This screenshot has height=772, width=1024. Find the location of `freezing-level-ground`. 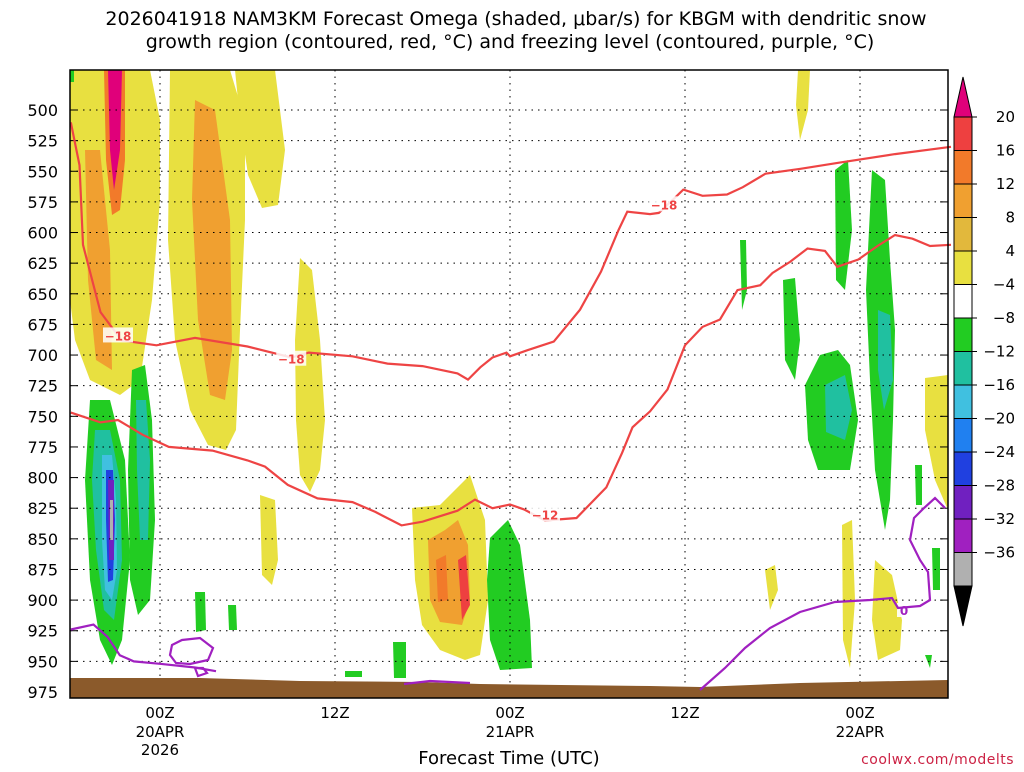

freezing-level-ground is located at coordinates (437, 682).